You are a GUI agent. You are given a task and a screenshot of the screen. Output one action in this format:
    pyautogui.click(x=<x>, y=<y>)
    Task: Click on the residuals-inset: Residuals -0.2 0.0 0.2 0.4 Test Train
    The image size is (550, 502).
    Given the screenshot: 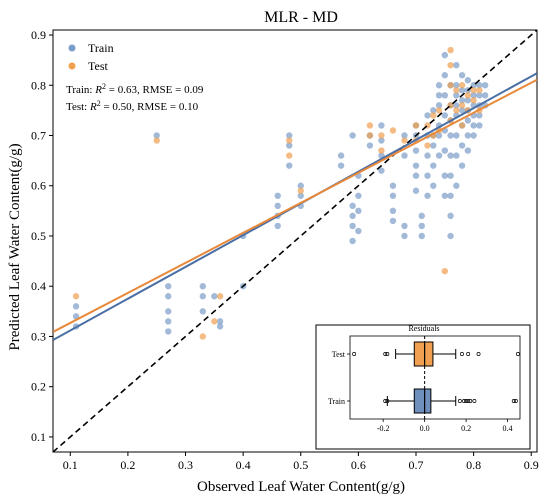 What is the action you would take?
    pyautogui.click(x=423, y=387)
    